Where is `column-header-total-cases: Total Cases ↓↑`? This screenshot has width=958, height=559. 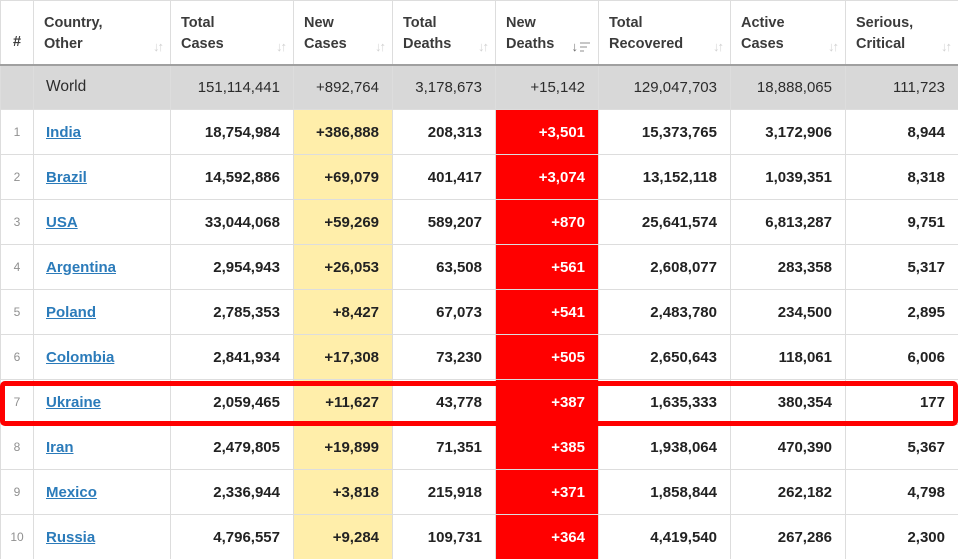 column-header-total-cases: Total Cases ↓↑ is located at coordinates (232, 33).